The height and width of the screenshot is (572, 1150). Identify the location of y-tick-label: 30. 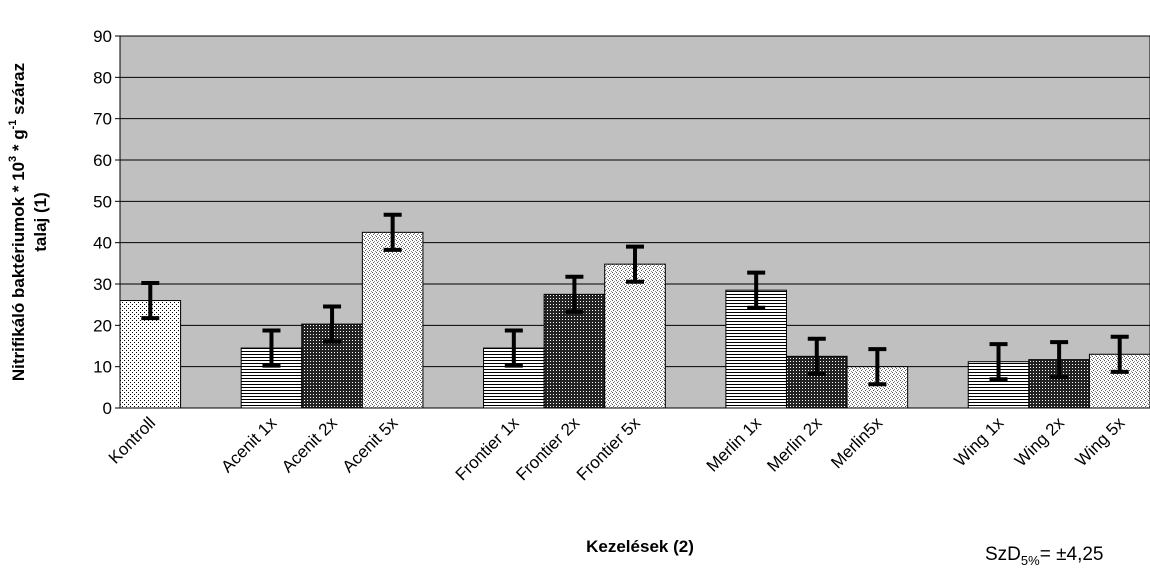
(102, 284).